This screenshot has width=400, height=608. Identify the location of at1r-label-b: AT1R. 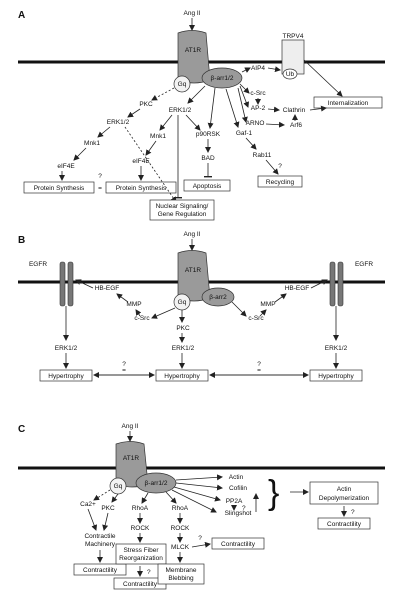
(193, 270).